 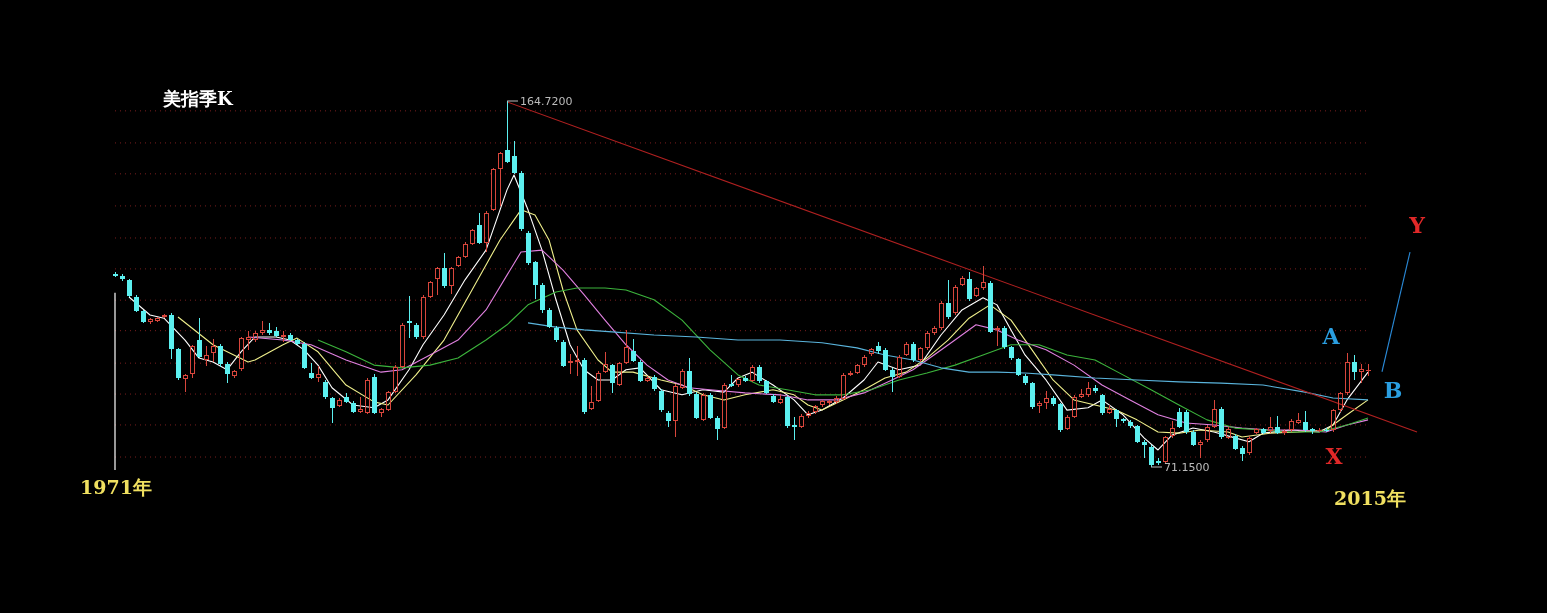 I want to click on annotation: Y, so click(x=1417, y=225).